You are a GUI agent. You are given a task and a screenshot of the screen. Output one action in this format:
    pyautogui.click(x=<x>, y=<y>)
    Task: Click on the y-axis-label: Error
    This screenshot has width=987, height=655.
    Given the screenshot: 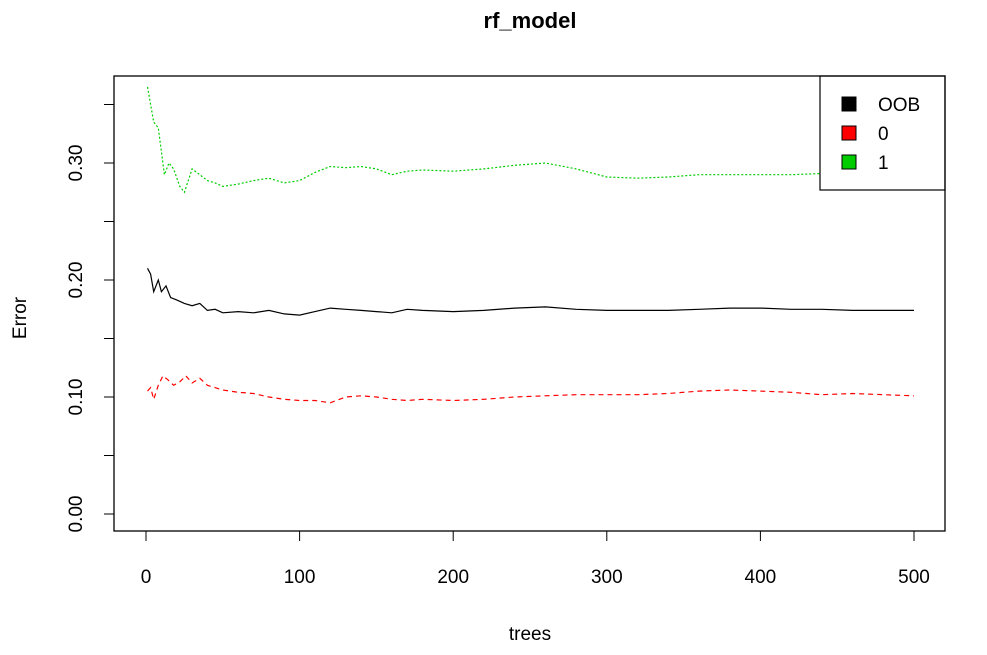 What is the action you would take?
    pyautogui.click(x=20, y=317)
    